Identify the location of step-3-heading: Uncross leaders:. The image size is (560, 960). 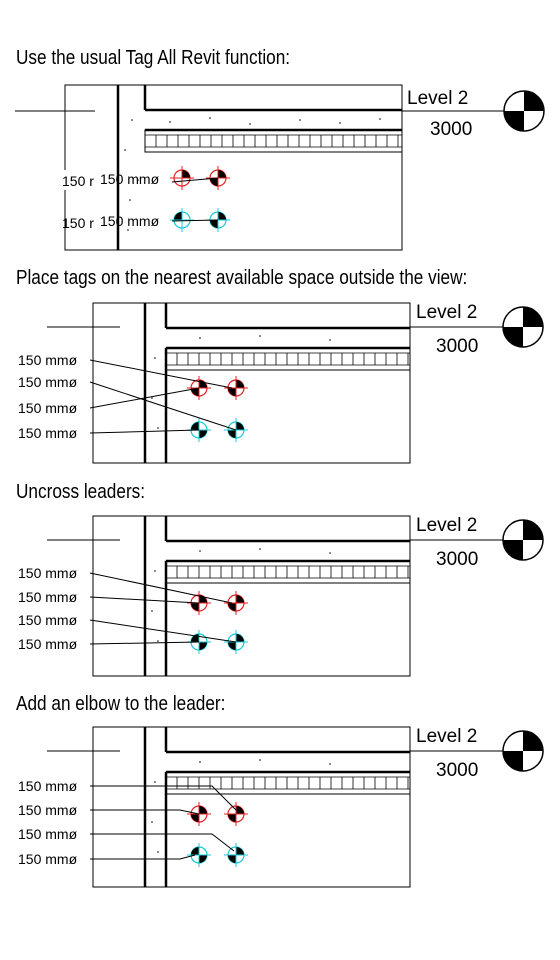
(81, 492).